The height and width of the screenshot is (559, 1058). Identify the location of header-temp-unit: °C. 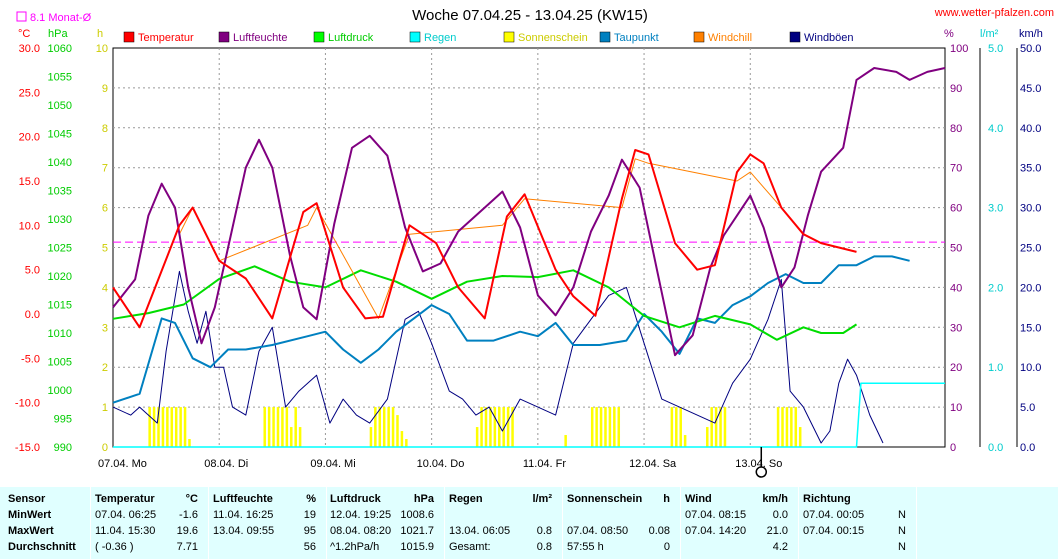
(191, 499).